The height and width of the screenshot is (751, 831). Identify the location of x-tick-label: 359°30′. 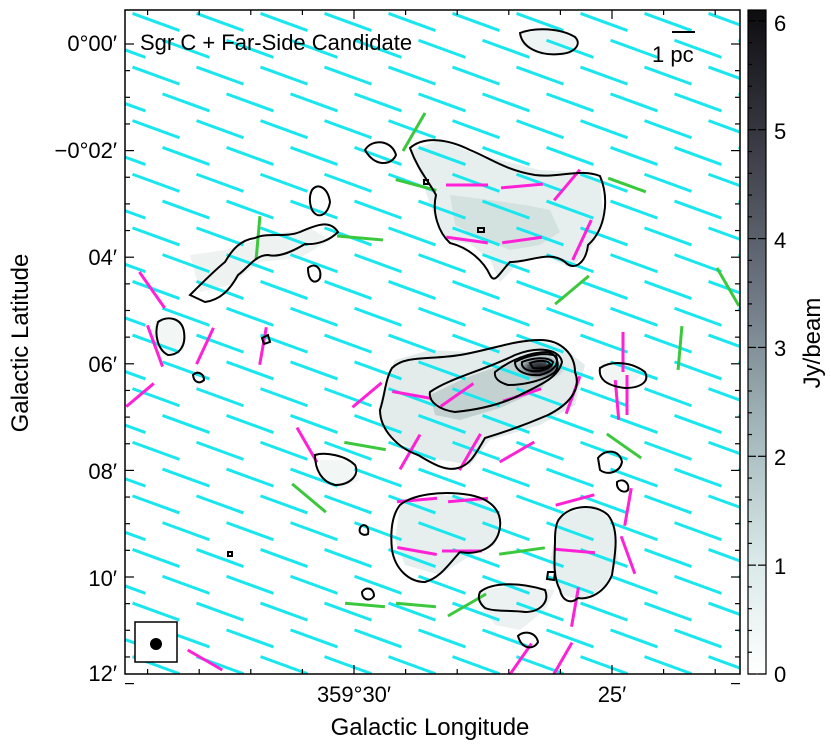
(354, 694).